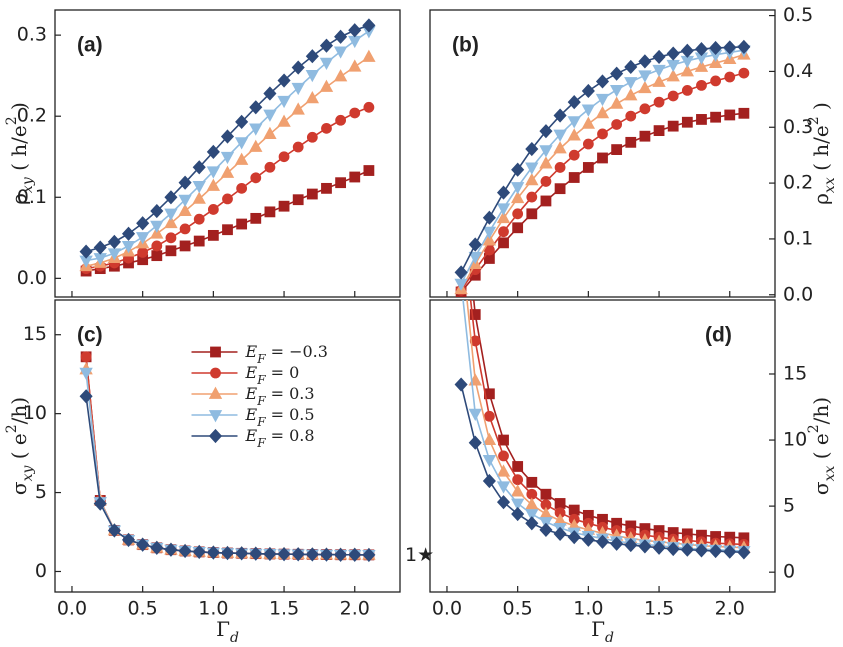 This screenshot has width=843, height=647. What do you see at coordinates (821, 410) in the screenshot?
I see `label-part: /h)` at bounding box center [821, 410].